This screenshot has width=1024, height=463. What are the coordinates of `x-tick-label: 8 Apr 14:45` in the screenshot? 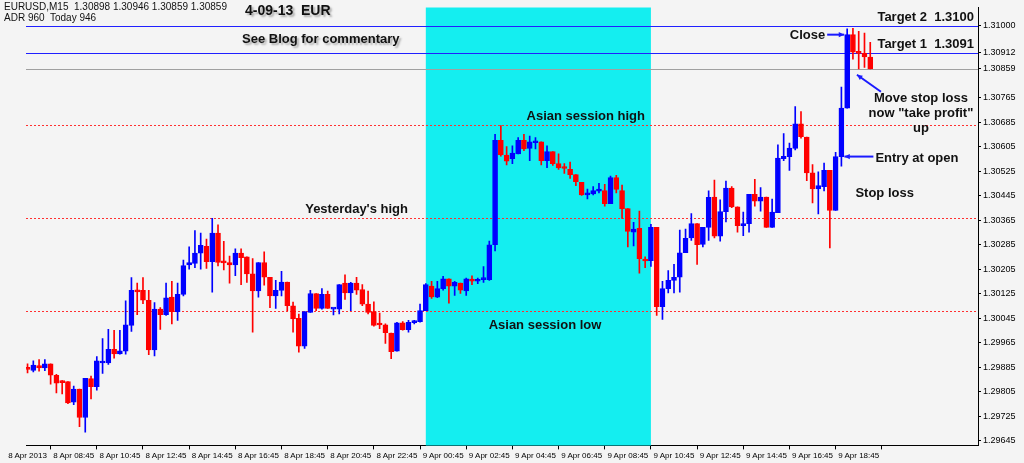 It's located at (212, 456).